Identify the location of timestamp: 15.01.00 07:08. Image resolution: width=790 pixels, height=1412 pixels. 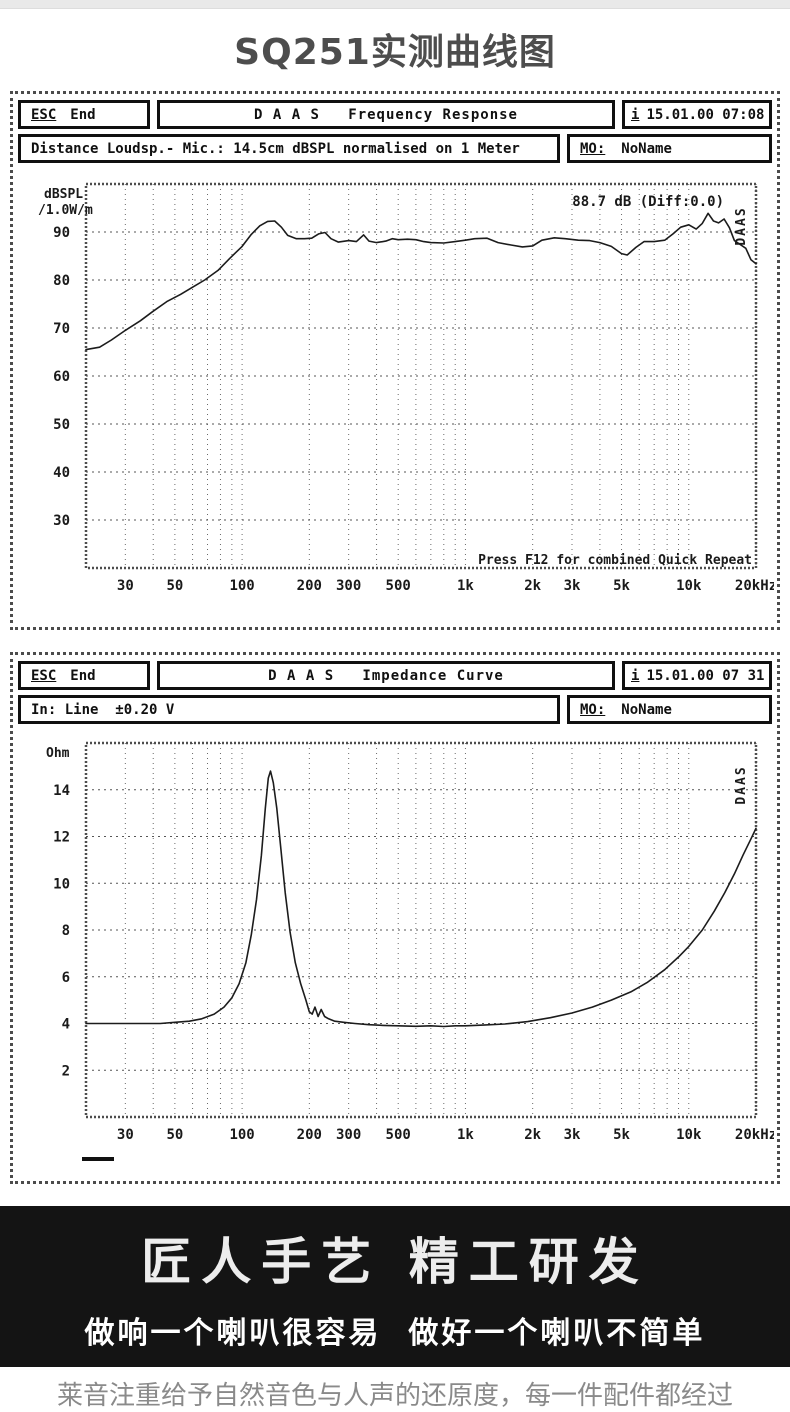
(705, 114).